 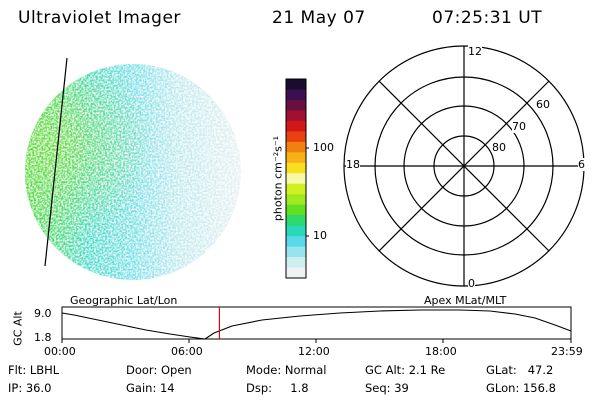 I want to click on colorbar-frame, so click(x=296, y=178).